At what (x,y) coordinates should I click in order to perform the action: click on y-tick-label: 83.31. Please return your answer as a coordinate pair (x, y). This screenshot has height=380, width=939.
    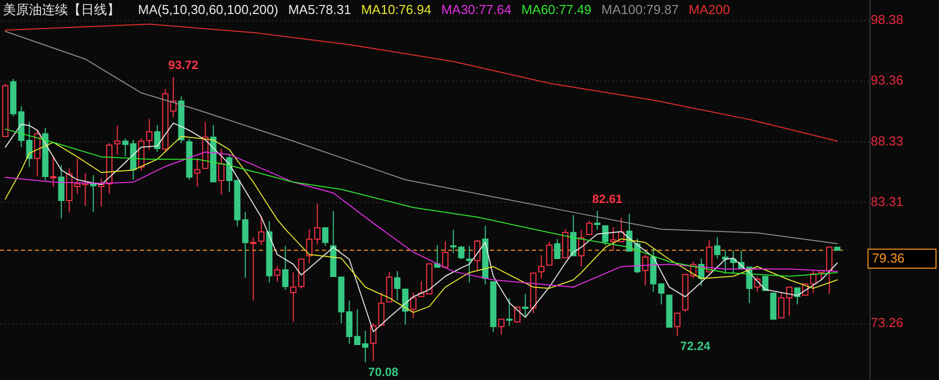
    Looking at the image, I should click on (887, 201).